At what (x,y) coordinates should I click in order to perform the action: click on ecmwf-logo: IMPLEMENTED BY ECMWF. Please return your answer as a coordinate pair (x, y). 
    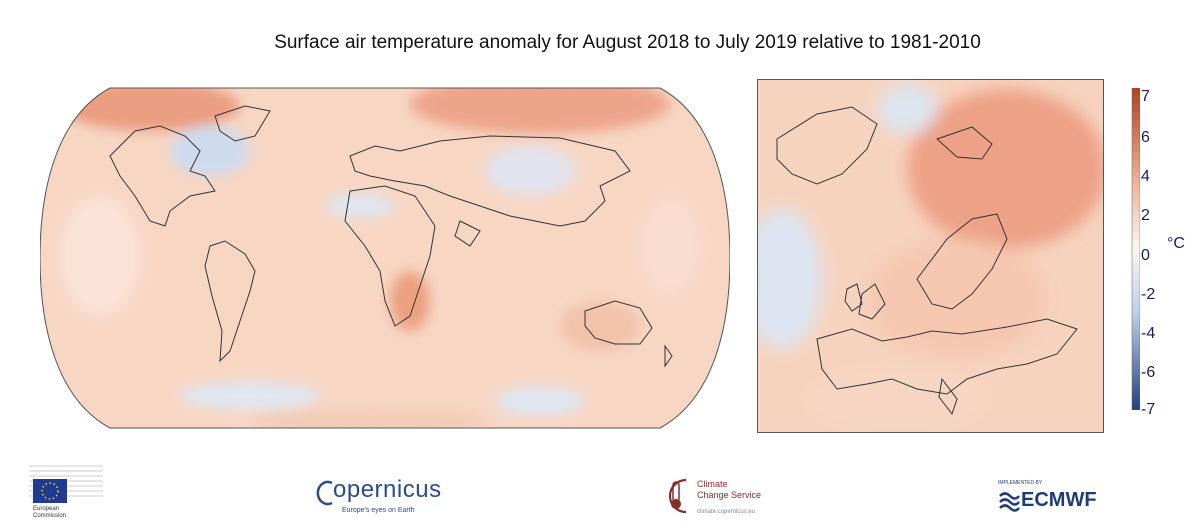
    Looking at the image, I should click on (1056, 500).